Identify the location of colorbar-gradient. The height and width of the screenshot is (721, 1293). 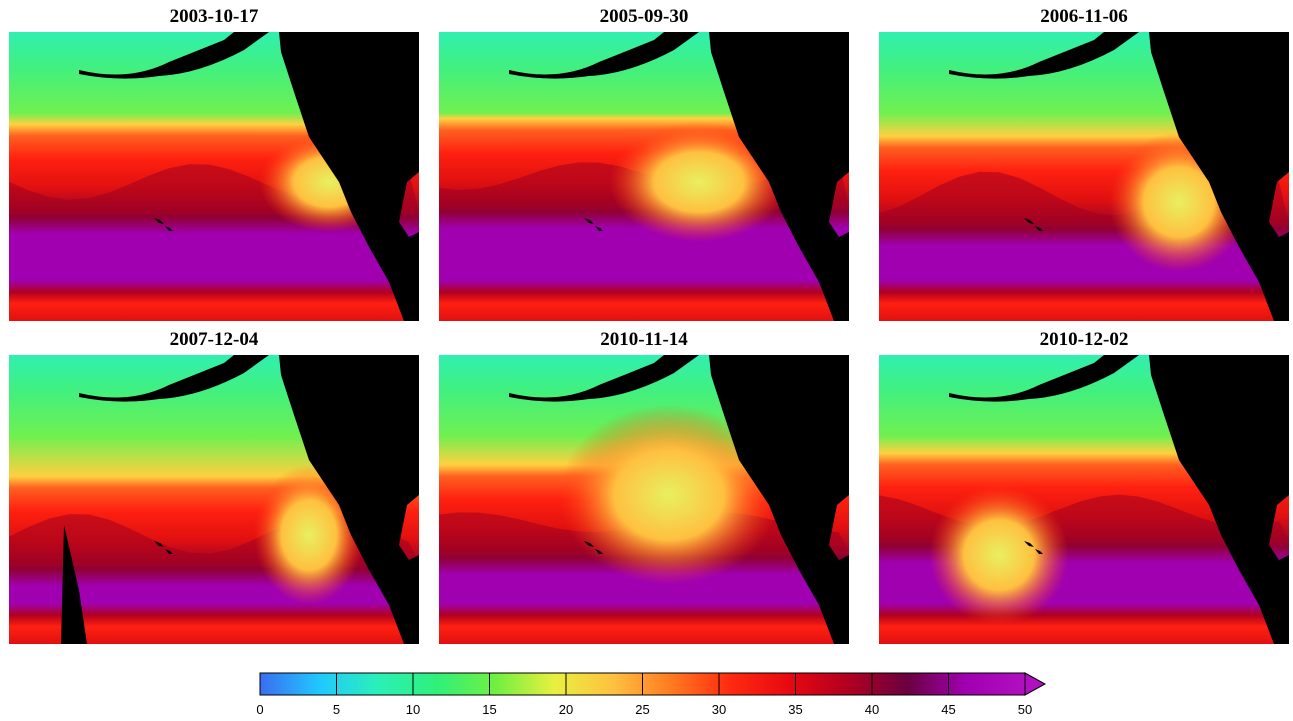
(653, 684).